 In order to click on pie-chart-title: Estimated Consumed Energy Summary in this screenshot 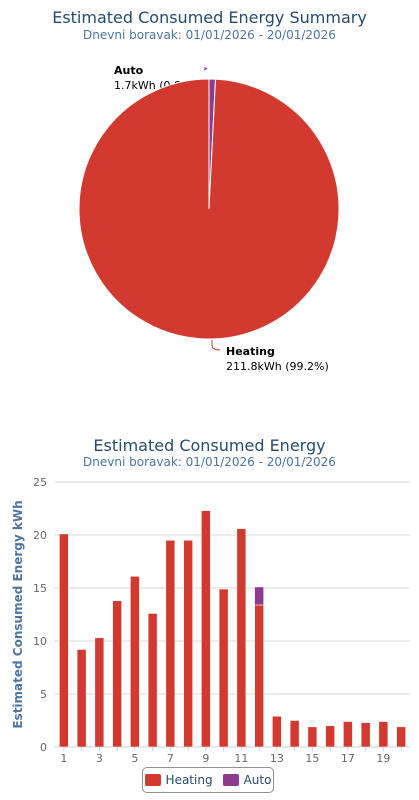, I will do `click(209, 17)`.